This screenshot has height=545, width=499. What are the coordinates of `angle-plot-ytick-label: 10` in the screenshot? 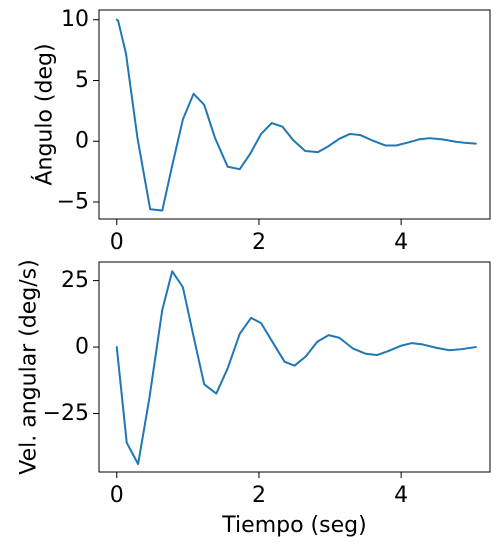 It's located at (75, 19).